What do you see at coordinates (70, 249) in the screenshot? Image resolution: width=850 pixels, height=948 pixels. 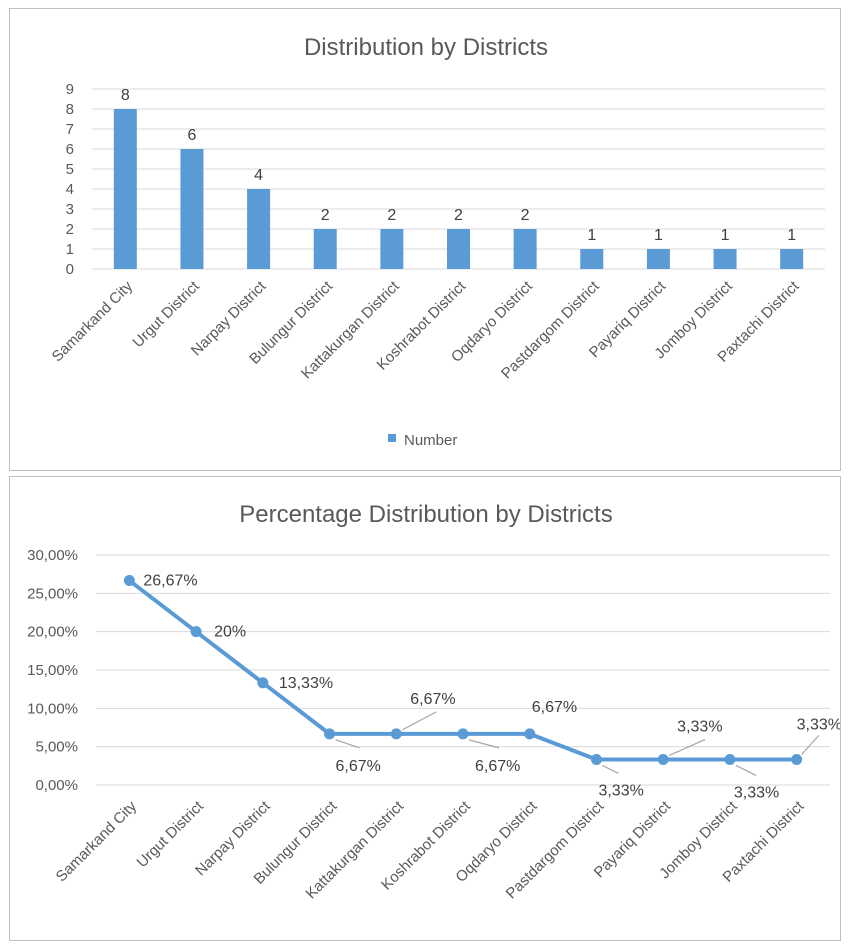 I see `bar-y-tick-label: 1` at bounding box center [70, 249].